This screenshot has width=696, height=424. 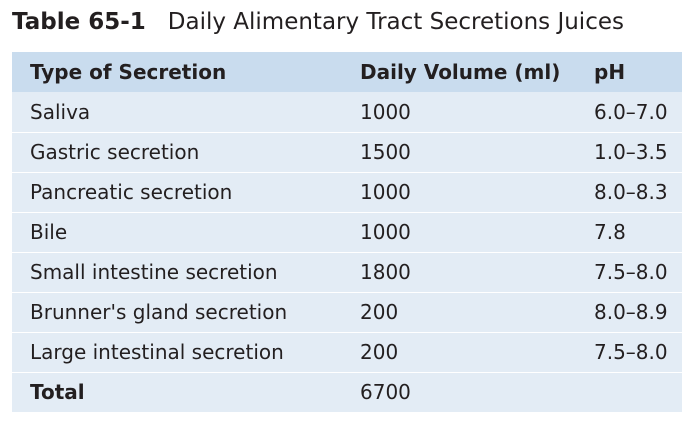 I want to click on ph-cell: 8.0–8.3, so click(x=629, y=191).